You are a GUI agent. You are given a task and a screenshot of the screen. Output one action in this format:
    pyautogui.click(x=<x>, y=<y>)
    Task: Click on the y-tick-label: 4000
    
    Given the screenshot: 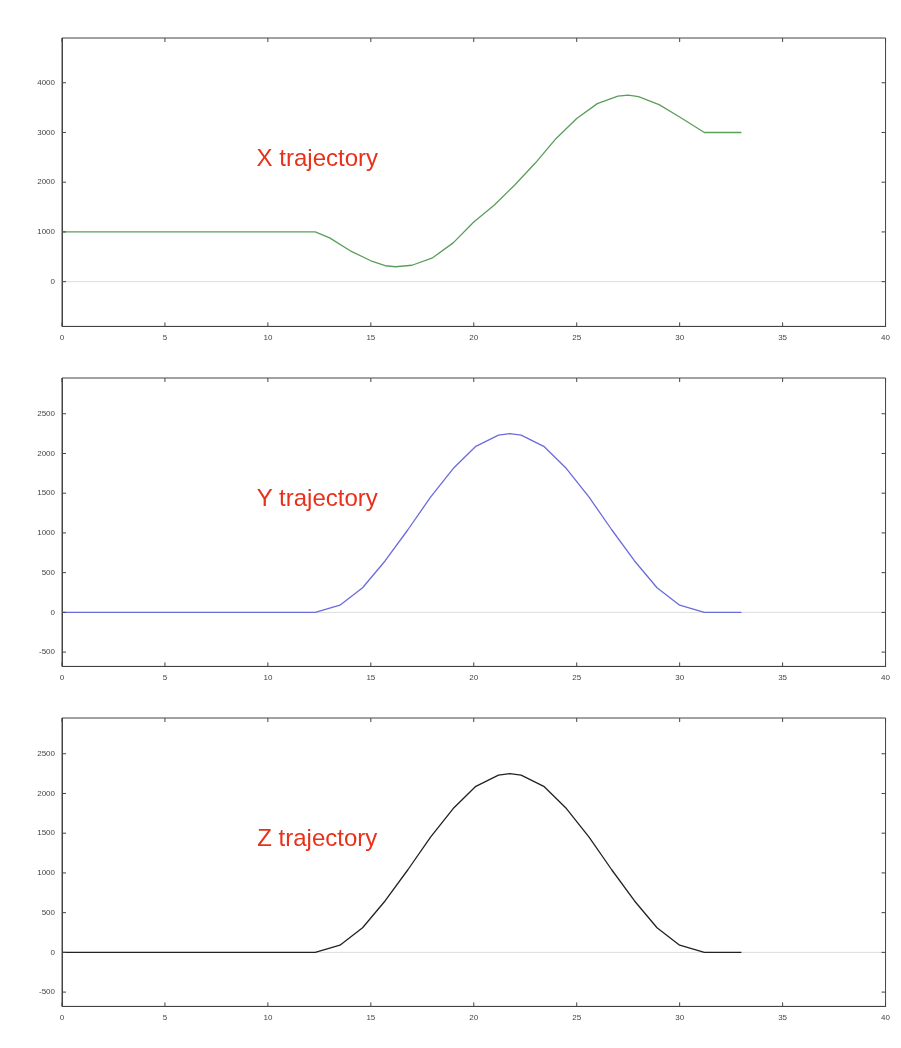 What is the action you would take?
    pyautogui.click(x=46, y=82)
    